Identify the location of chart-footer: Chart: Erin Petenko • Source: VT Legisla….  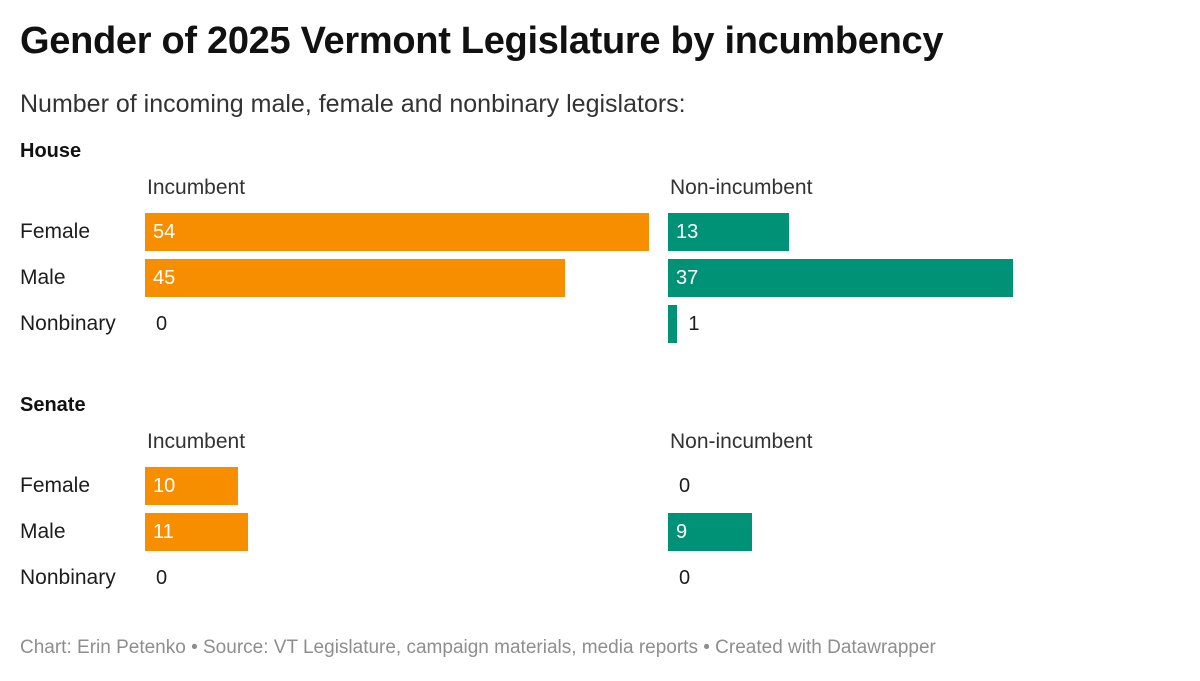
(478, 647).